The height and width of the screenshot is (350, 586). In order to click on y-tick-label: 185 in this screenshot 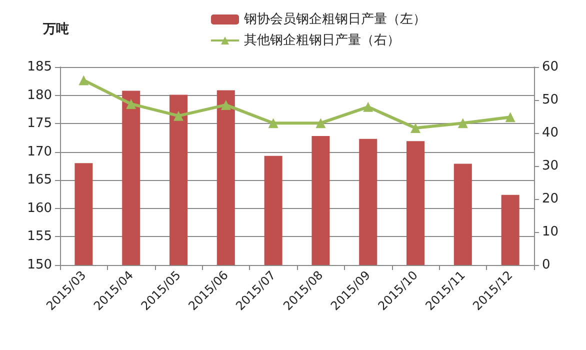, I will do `click(39, 67)`.